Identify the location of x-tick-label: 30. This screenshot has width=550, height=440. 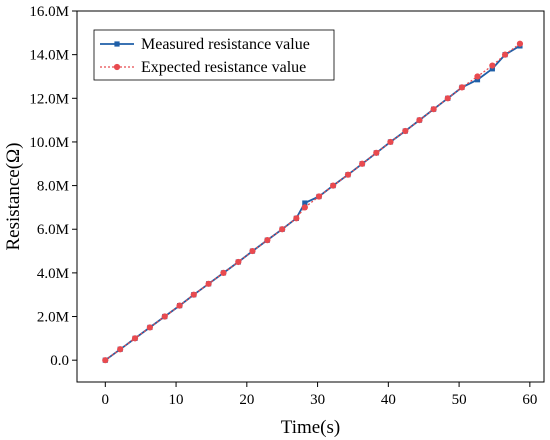
(317, 400).